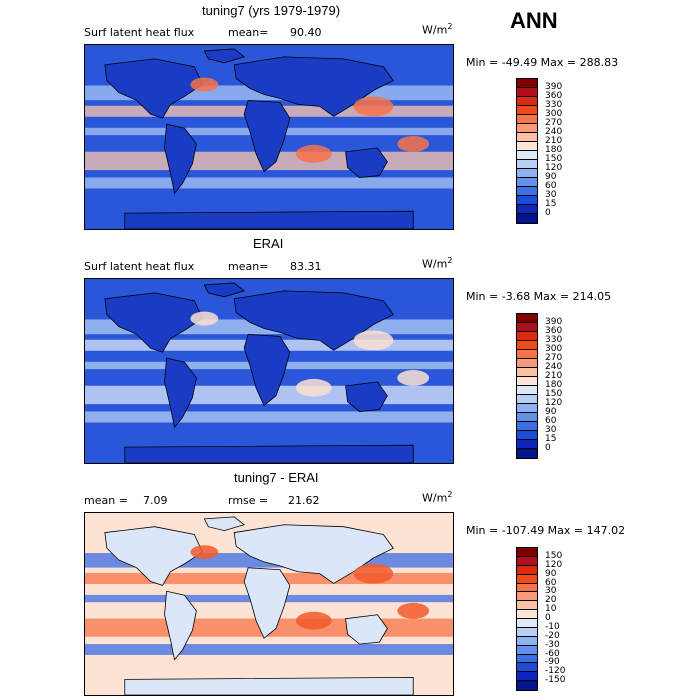 The height and width of the screenshot is (700, 700). I want to click on colorbar-tick-label: -10, so click(552, 626).